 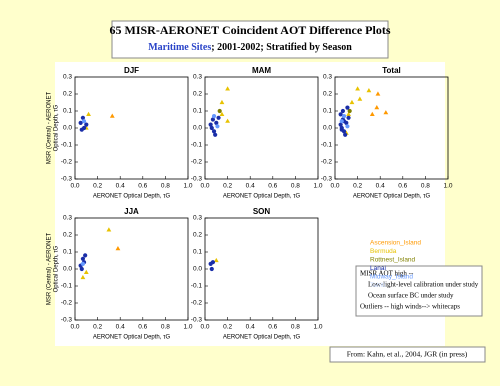 What do you see at coordinates (387, 274) in the screenshot?
I see `note-line: MISR AOT high --` at bounding box center [387, 274].